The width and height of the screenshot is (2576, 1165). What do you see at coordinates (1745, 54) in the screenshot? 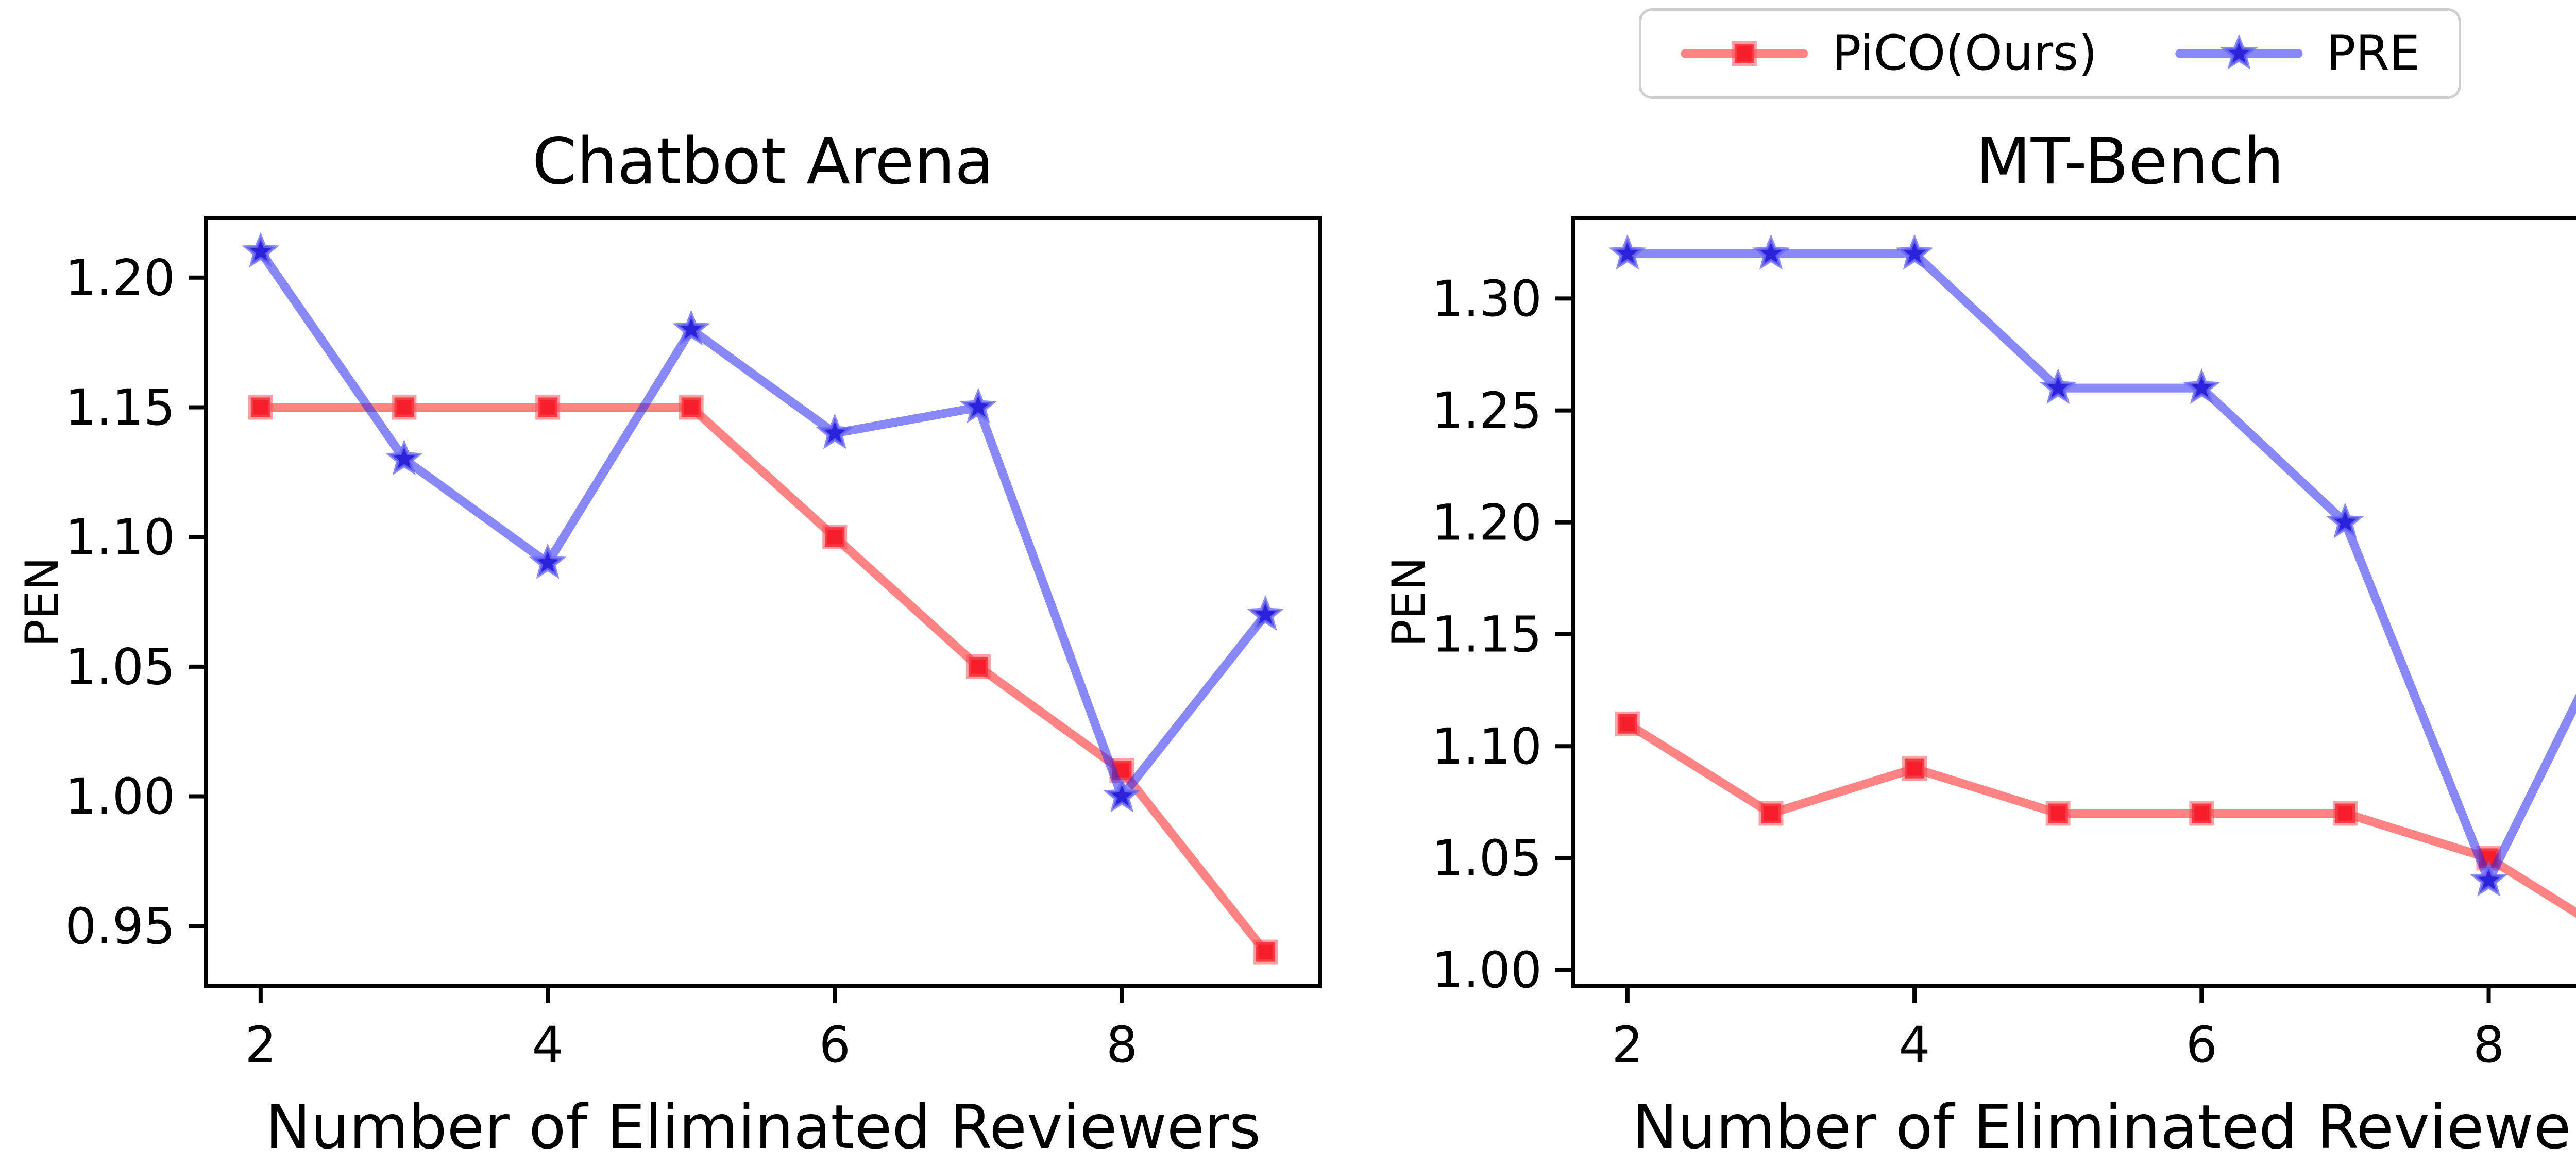
I see `pico-square-marker-icon` at bounding box center [1745, 54].